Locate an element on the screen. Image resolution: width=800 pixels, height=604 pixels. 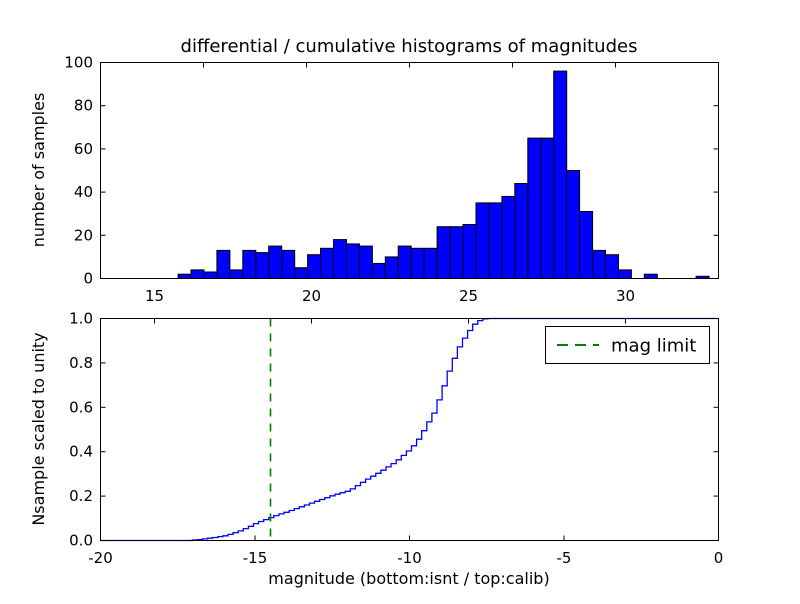
y-tick-label: 100 is located at coordinates (78, 63).